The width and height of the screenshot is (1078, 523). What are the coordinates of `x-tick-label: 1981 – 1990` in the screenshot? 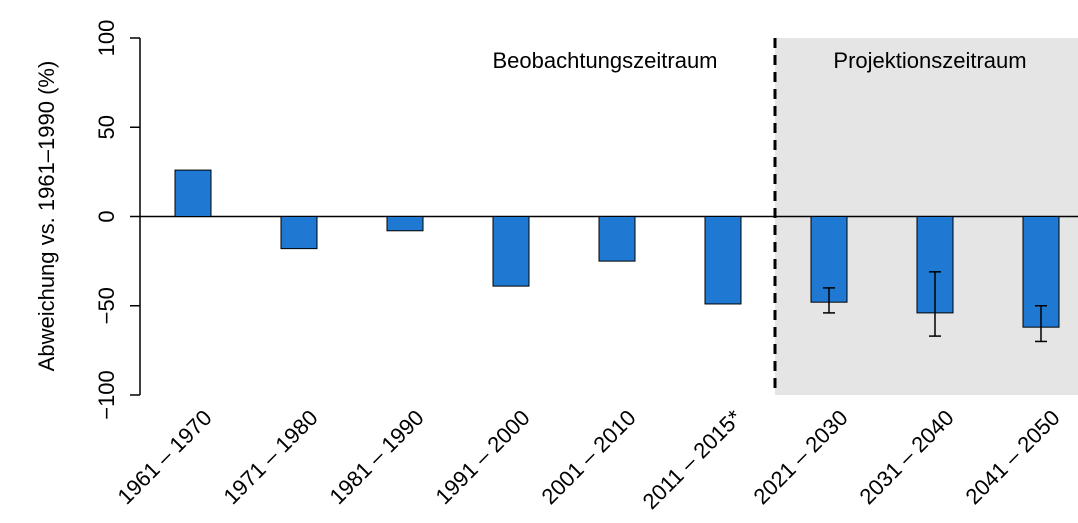 It's located at (376, 457).